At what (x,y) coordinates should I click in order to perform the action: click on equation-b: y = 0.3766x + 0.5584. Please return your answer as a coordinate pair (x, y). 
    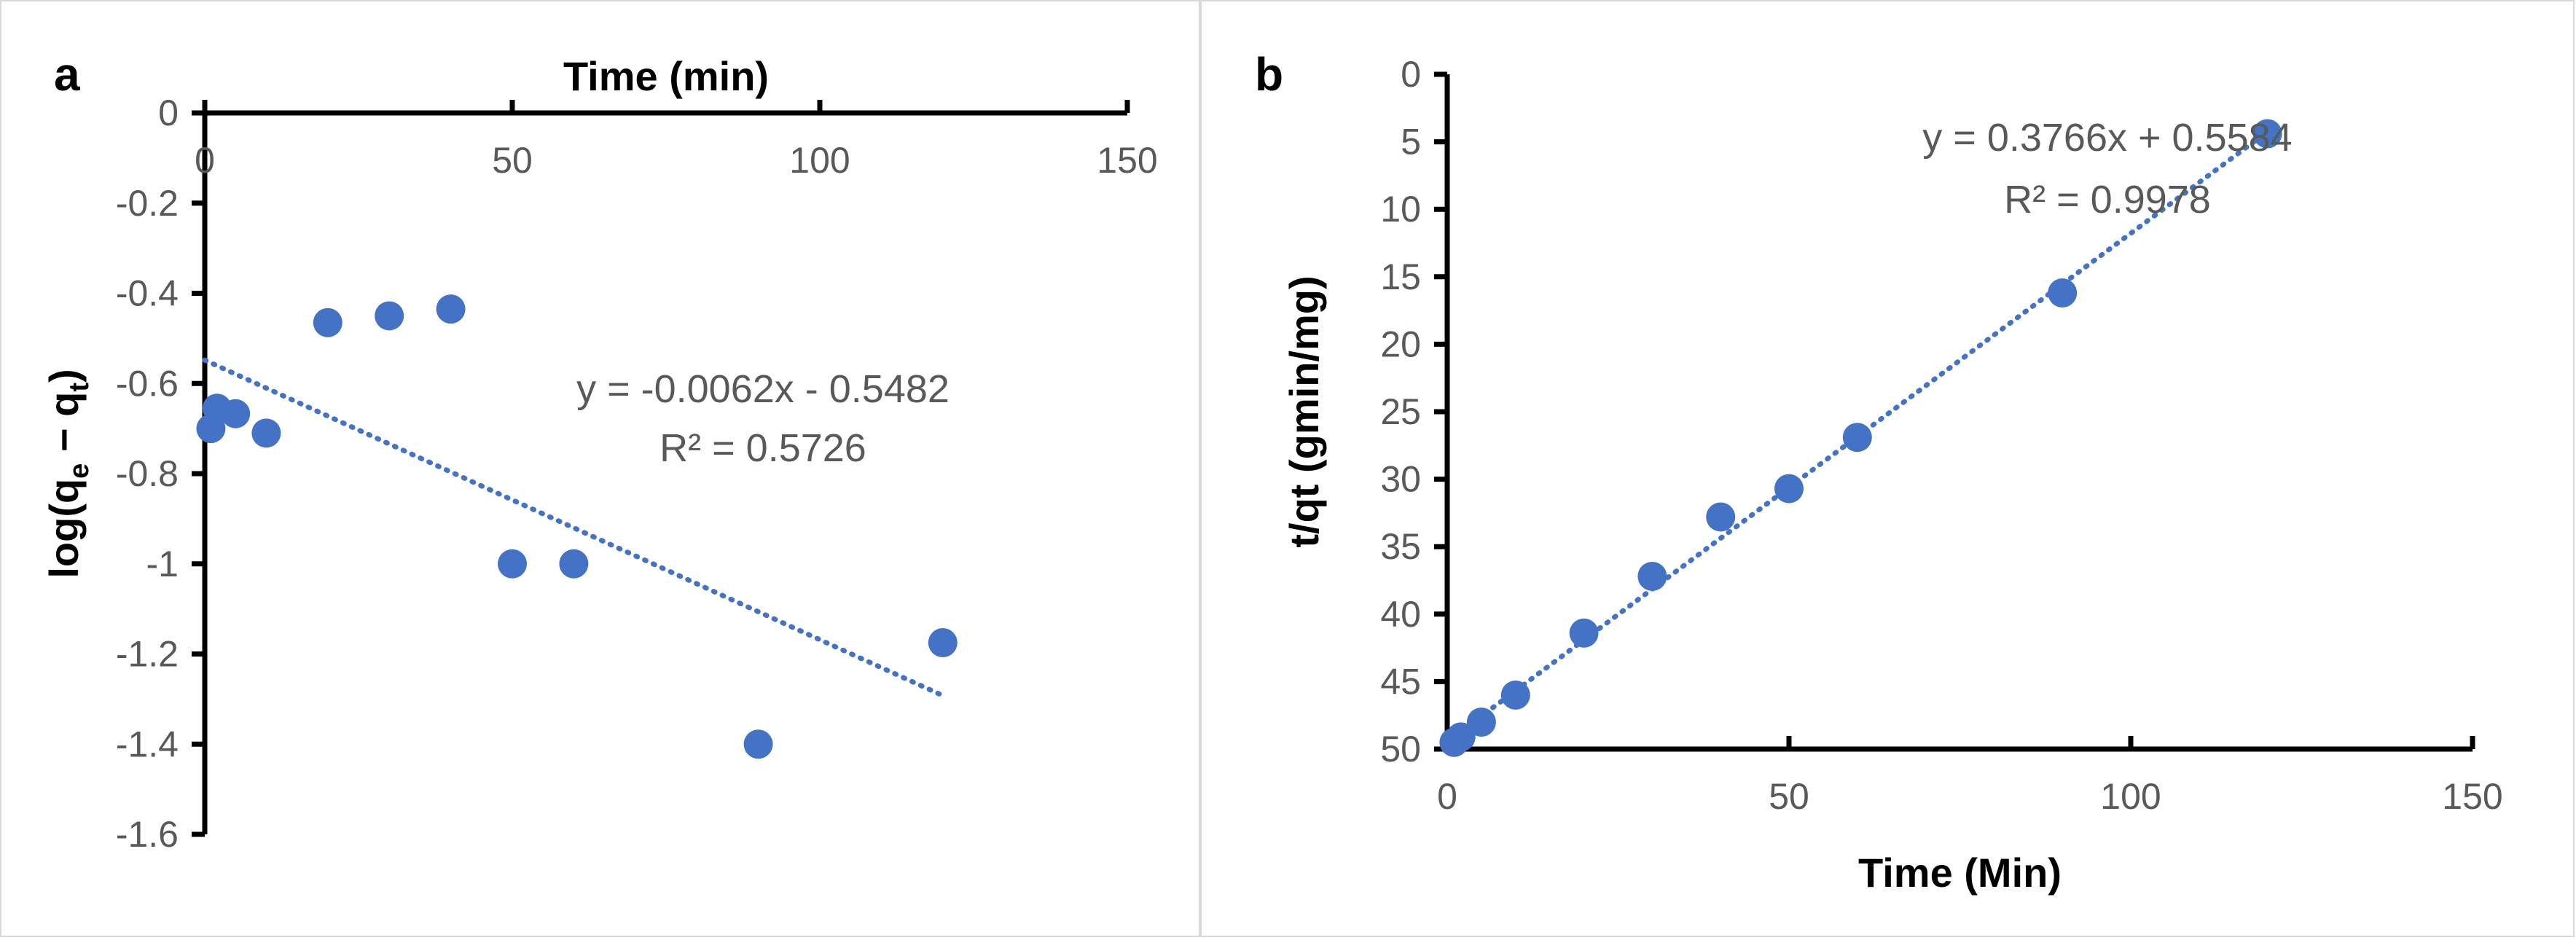
    Looking at the image, I should click on (2107, 138).